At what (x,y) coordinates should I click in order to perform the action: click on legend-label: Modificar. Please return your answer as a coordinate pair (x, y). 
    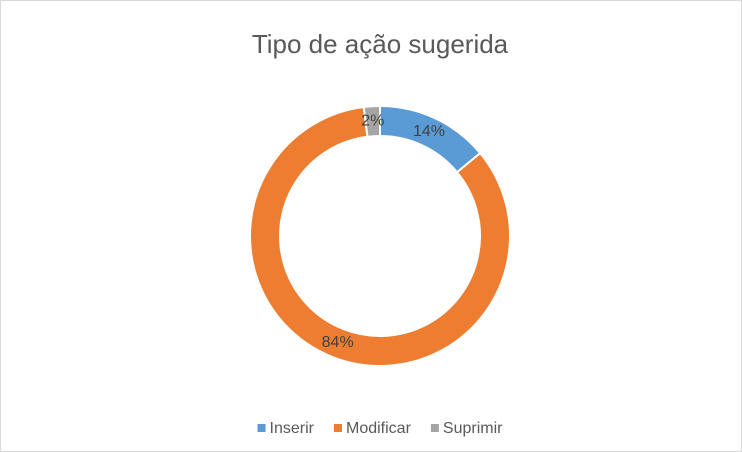
    Looking at the image, I should click on (379, 428).